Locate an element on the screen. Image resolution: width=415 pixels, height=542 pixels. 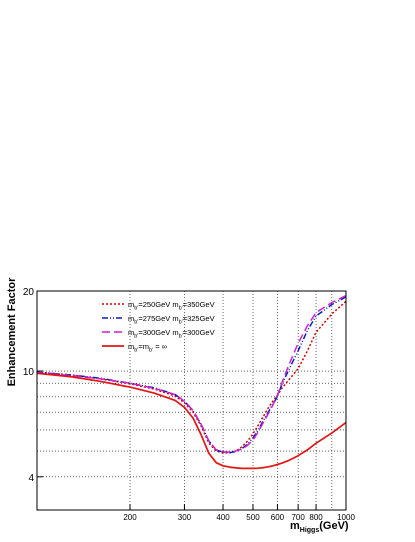
legend-label-4: mb'=mb' = ∞ is located at coordinates (147, 348).